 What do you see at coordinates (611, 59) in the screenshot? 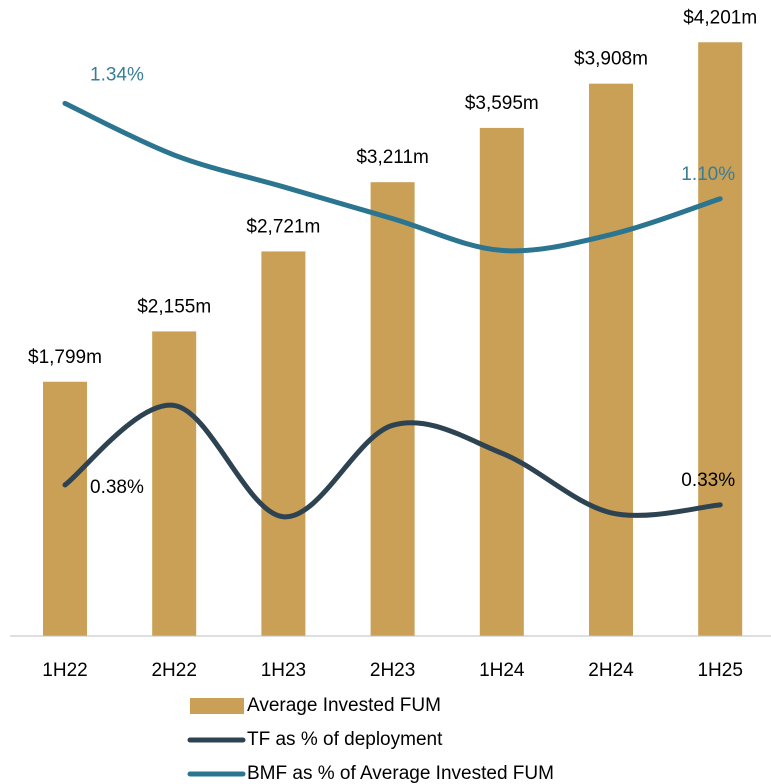
I see `data-label: $3,908m` at bounding box center [611, 59].